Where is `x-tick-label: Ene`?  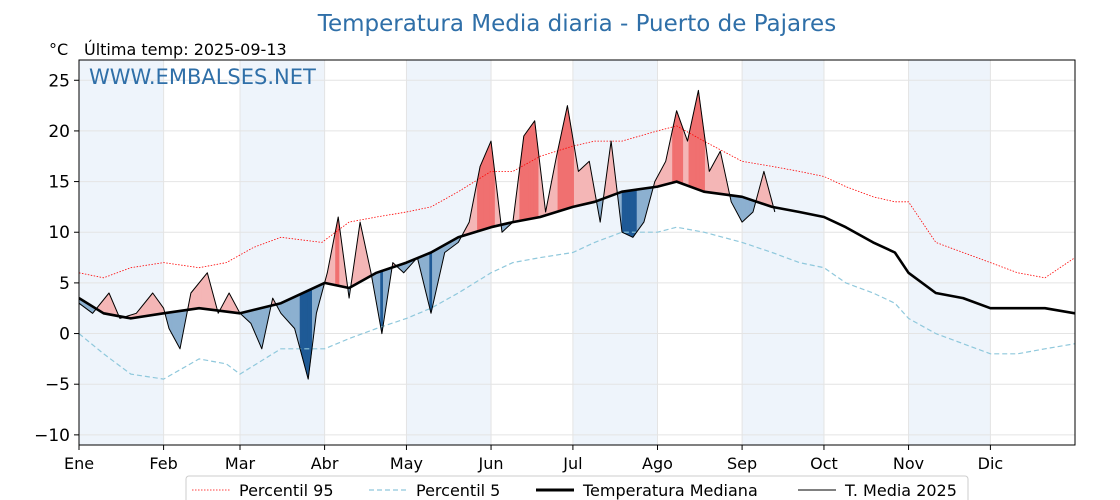 x-tick-label: Ene is located at coordinates (79, 463).